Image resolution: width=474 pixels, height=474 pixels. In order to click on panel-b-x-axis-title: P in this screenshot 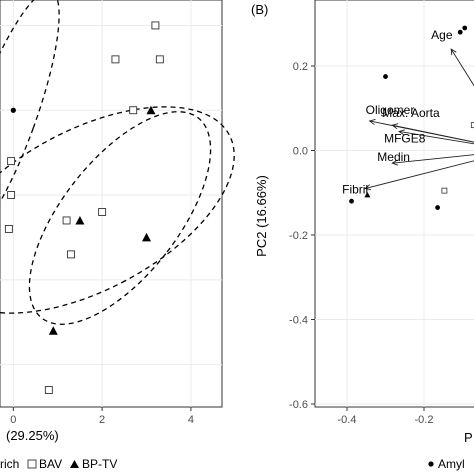, I will do `click(468, 437)`.